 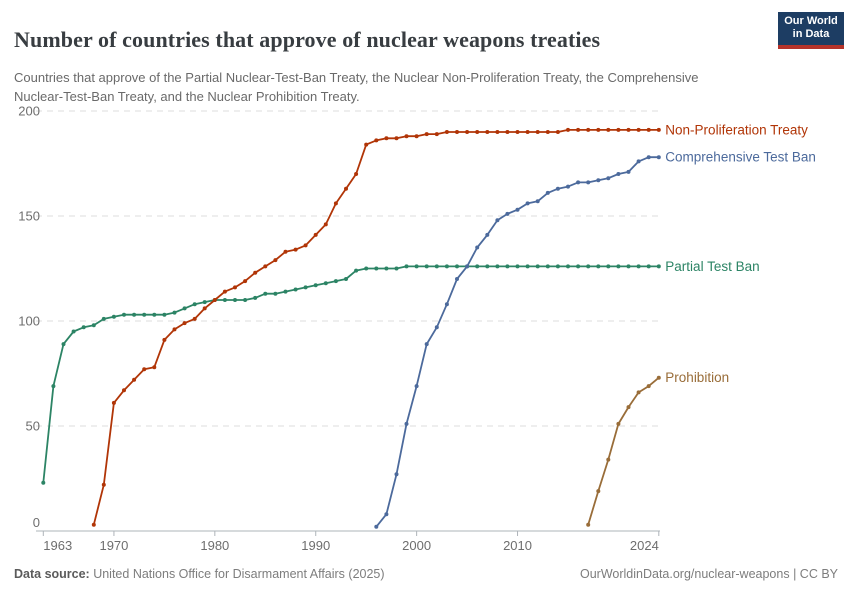 I want to click on owid-logo-box: Our World in Data, so click(x=811, y=28).